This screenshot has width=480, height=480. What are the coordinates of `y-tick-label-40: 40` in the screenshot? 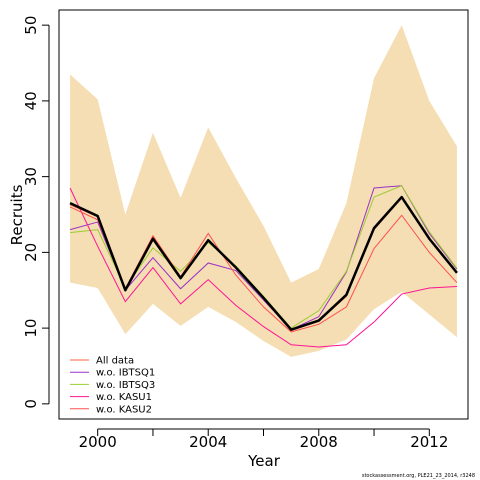 It's located at (31, 100).